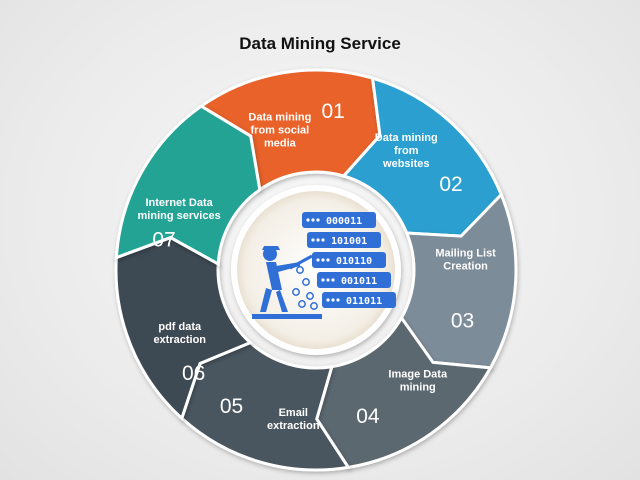  I want to click on step-number-04: 04, so click(368, 416).